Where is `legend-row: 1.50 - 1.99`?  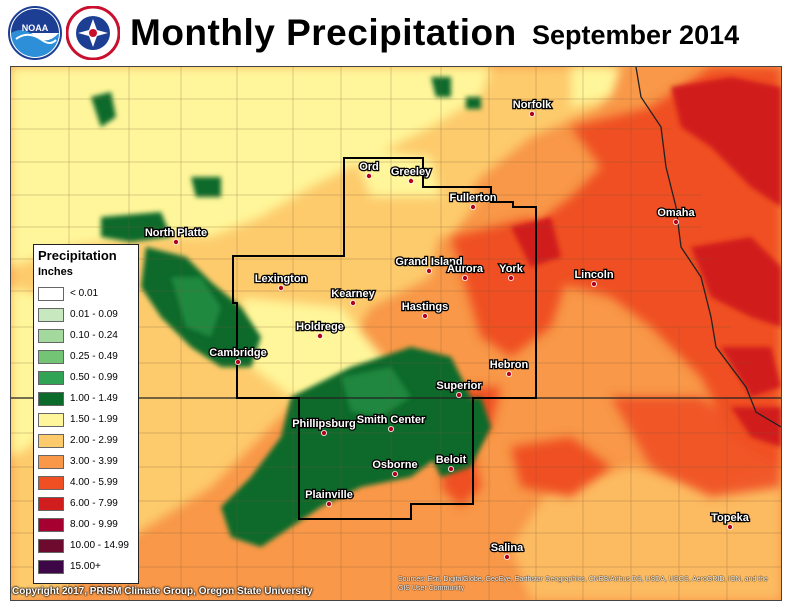
legend-row: 1.50 - 1.99 is located at coordinates (88, 421).